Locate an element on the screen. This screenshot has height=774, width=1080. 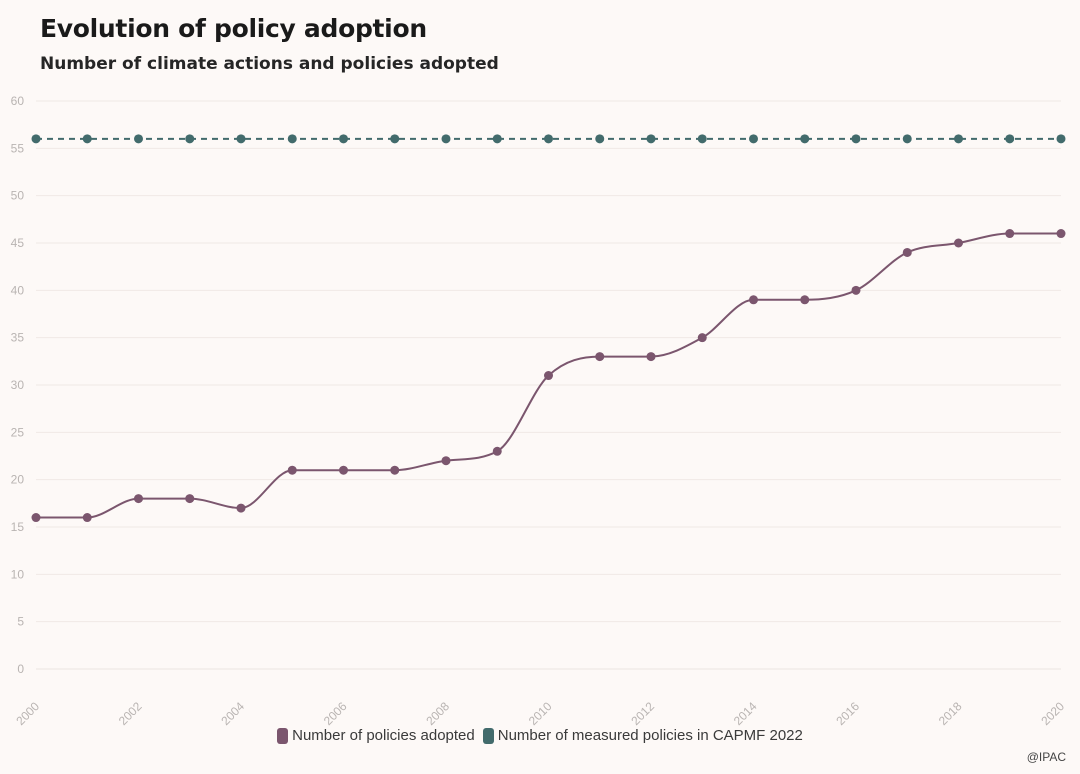
y-axis-ticks: 0 5 10 15 20 25 30 35 40 45 50 55 60 is located at coordinates (18, 385).